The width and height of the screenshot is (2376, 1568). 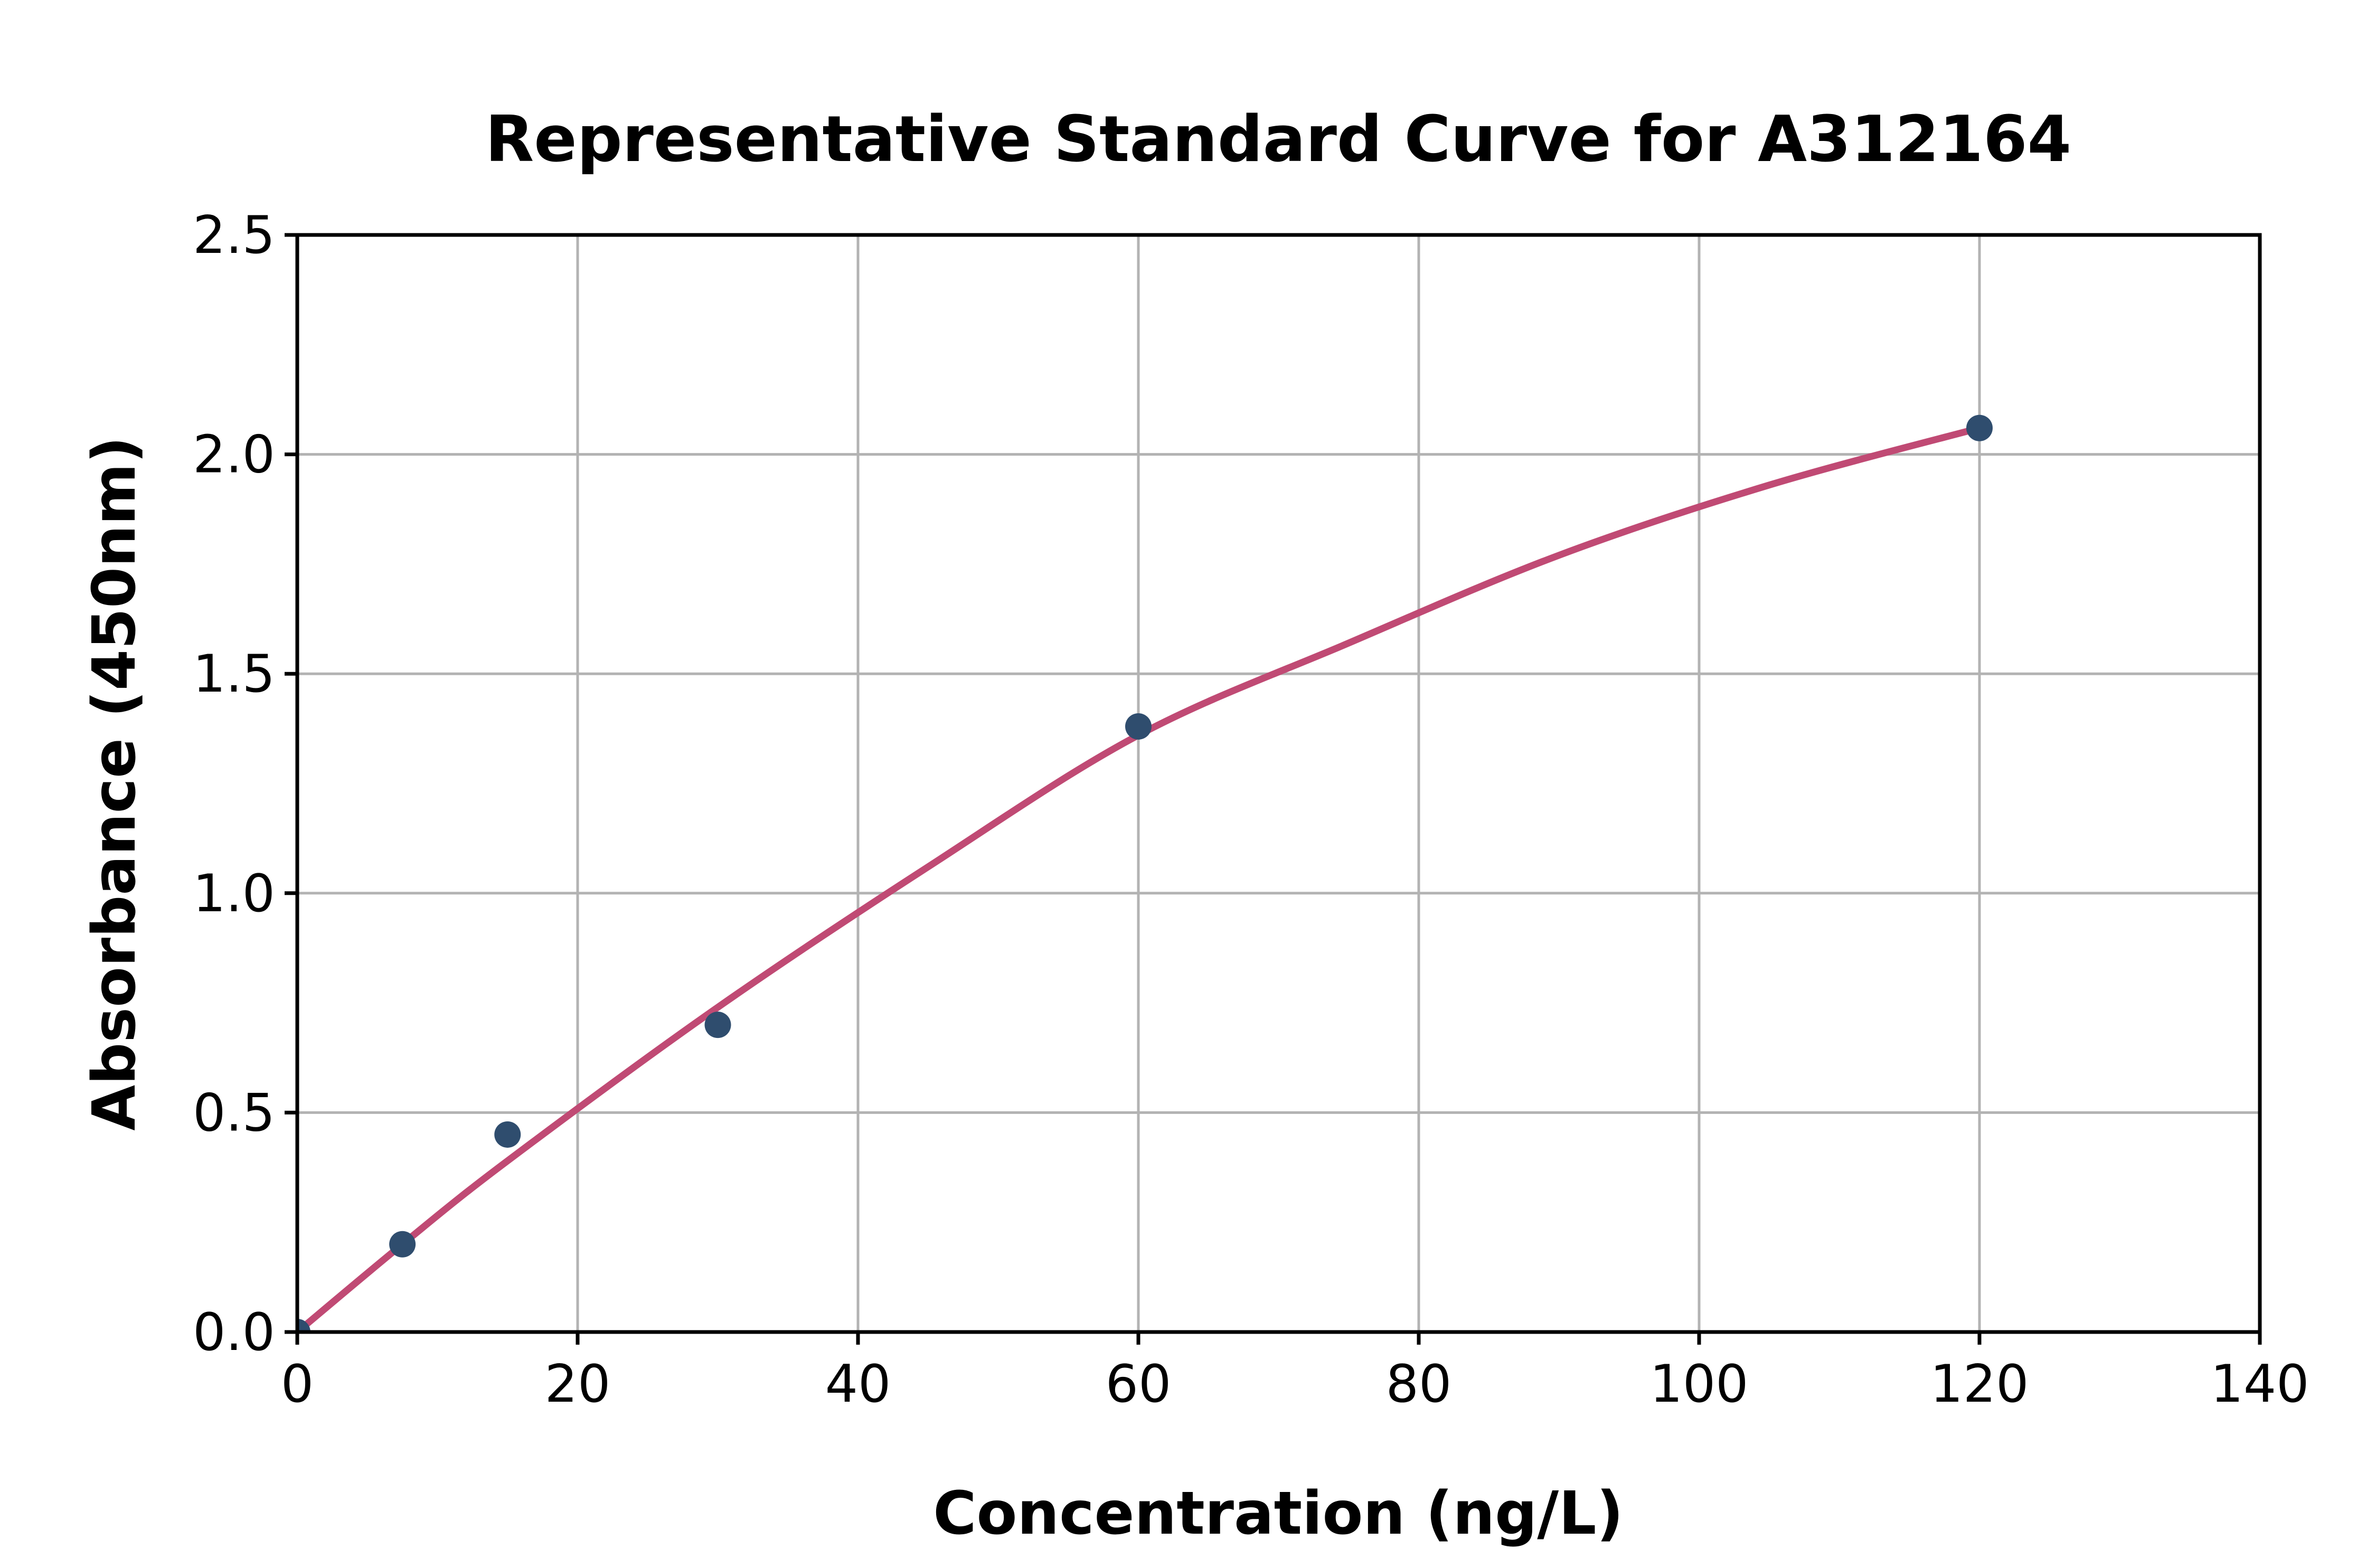 I want to click on y-tick-label: 1.5, so click(x=234, y=674).